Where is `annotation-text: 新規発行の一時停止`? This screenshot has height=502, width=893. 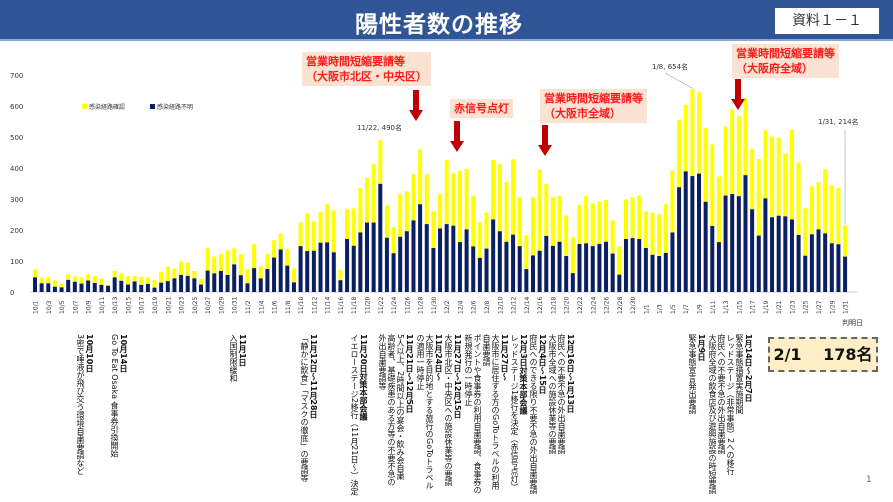
annotation-text: 新規発行の一時停止 is located at coordinates (468, 370).